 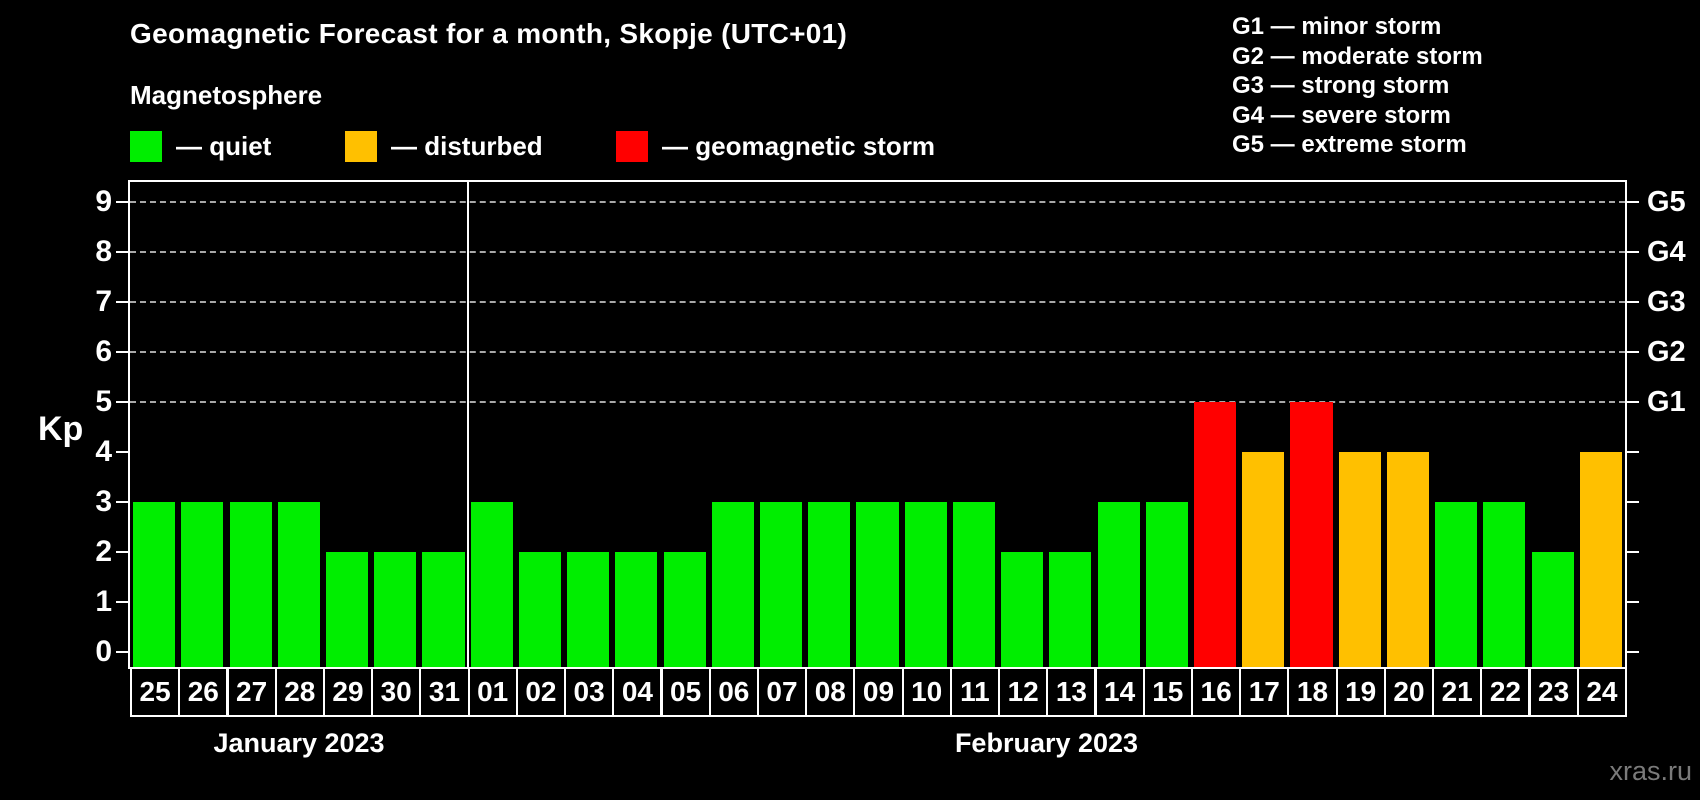 What do you see at coordinates (877, 302) in the screenshot?
I see `gridline-kp7` at bounding box center [877, 302].